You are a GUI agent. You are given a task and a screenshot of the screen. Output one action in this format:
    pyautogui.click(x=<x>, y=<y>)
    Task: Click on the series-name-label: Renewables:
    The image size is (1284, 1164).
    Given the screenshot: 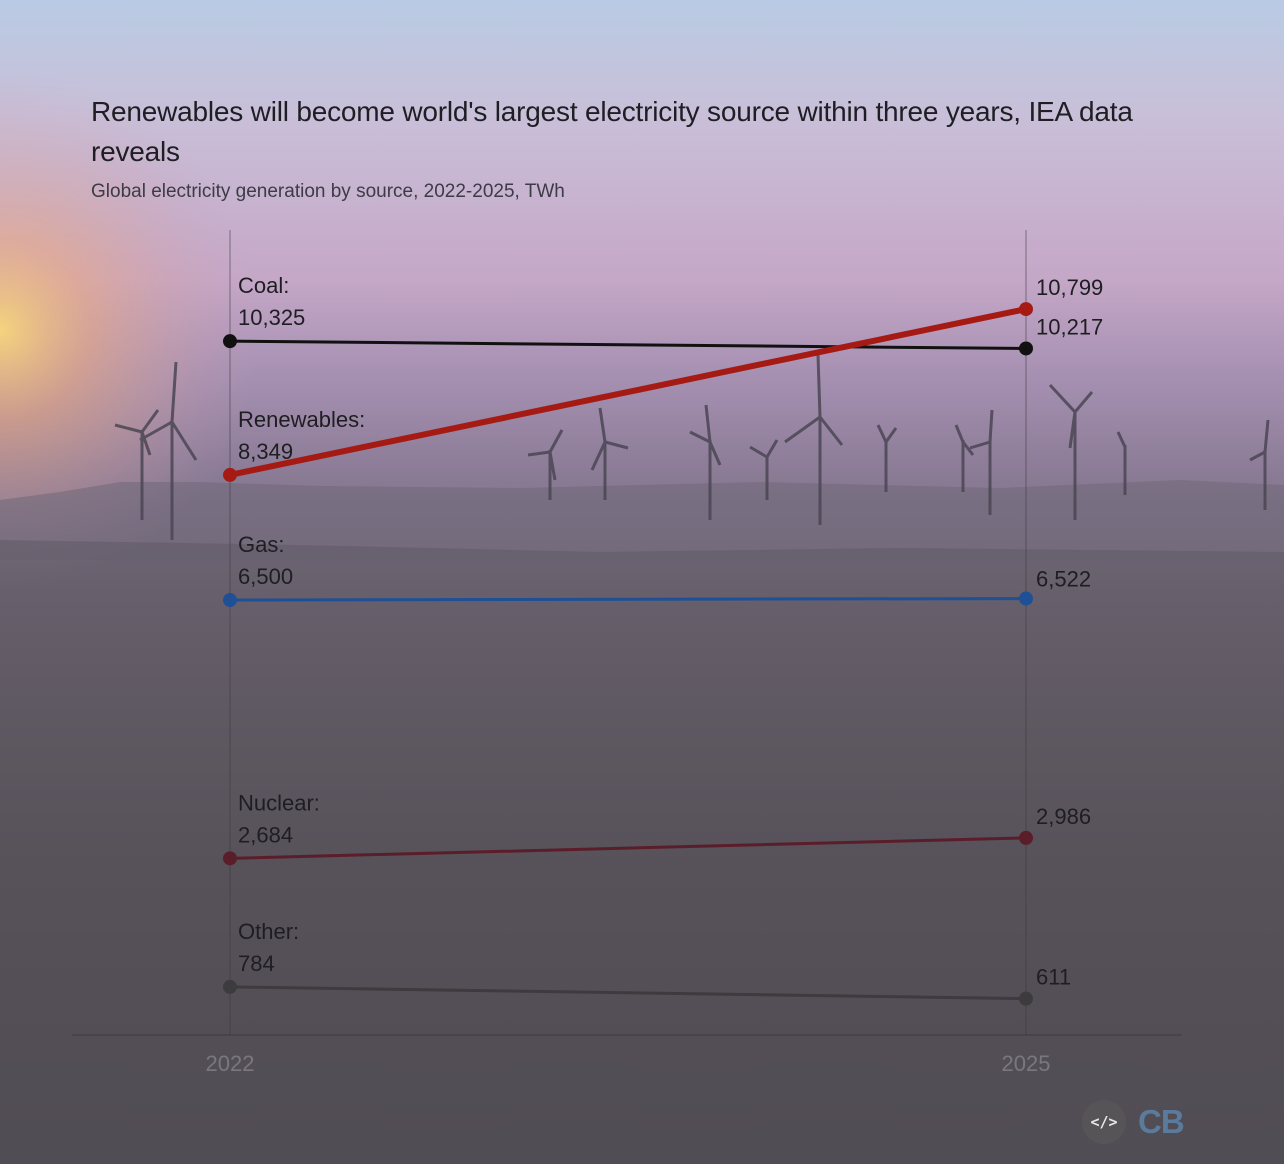 What is the action you would take?
    pyautogui.click(x=301, y=419)
    